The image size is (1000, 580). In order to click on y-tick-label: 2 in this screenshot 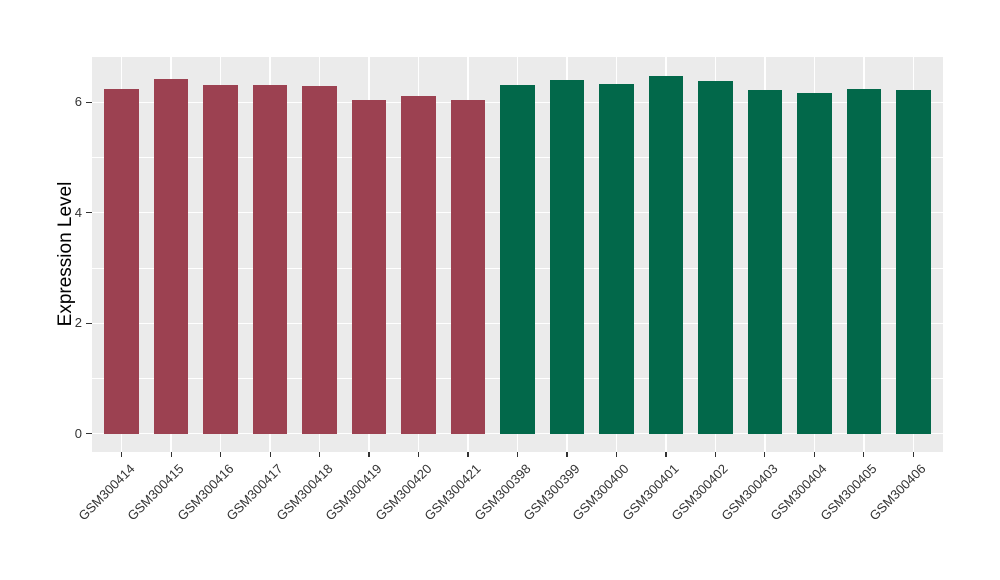, I will do `click(78, 323)`.